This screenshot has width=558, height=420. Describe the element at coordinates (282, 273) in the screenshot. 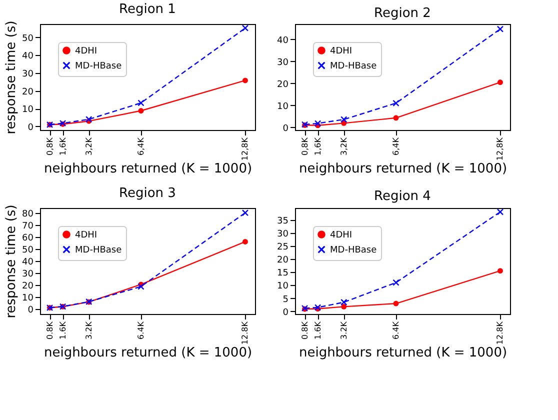

I see `y-tick-label: 15` at that location.